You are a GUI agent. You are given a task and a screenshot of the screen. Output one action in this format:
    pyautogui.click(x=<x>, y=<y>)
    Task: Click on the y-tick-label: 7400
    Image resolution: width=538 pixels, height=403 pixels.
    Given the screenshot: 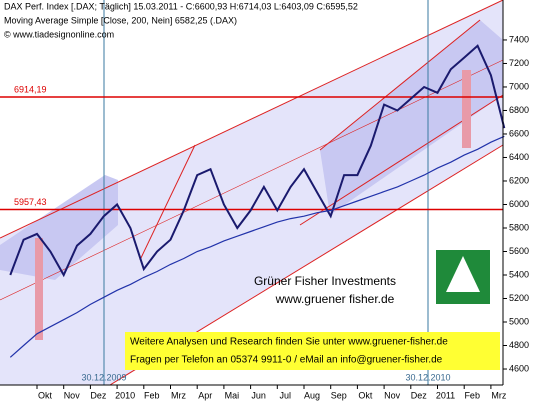 What is the action you would take?
    pyautogui.click(x=519, y=39)
    